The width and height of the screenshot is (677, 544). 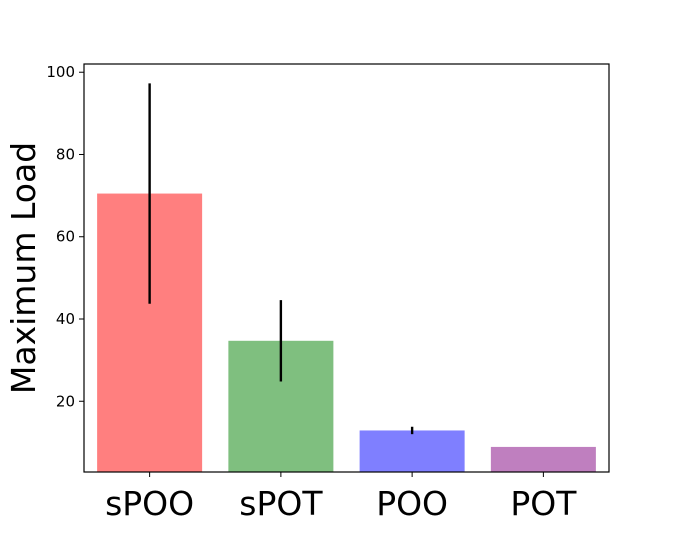 What do you see at coordinates (149, 503) in the screenshot?
I see `x-tick-label: sPOO` at bounding box center [149, 503].